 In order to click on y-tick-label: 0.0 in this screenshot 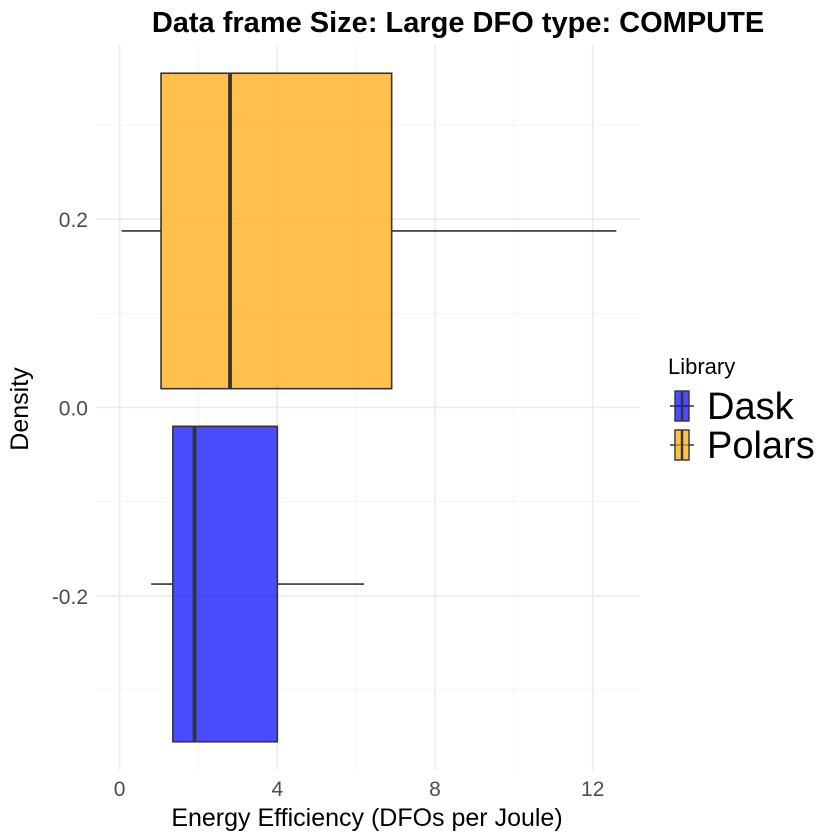, I will do `click(73, 409)`.